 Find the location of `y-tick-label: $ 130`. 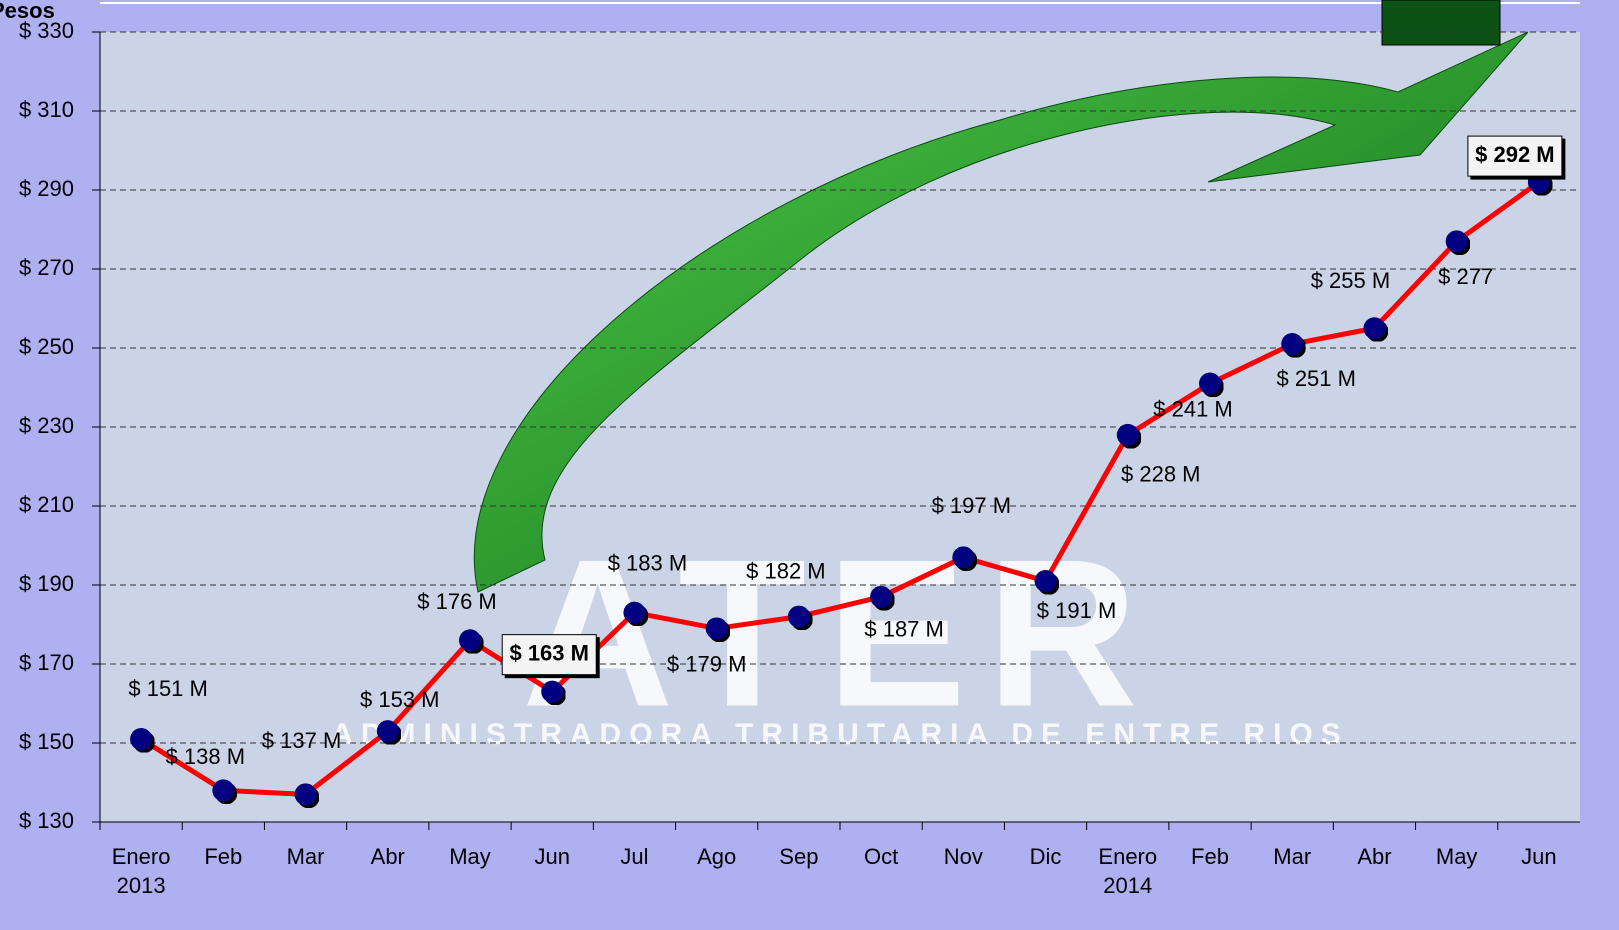

y-tick-label: $ 130 is located at coordinates (46, 820).